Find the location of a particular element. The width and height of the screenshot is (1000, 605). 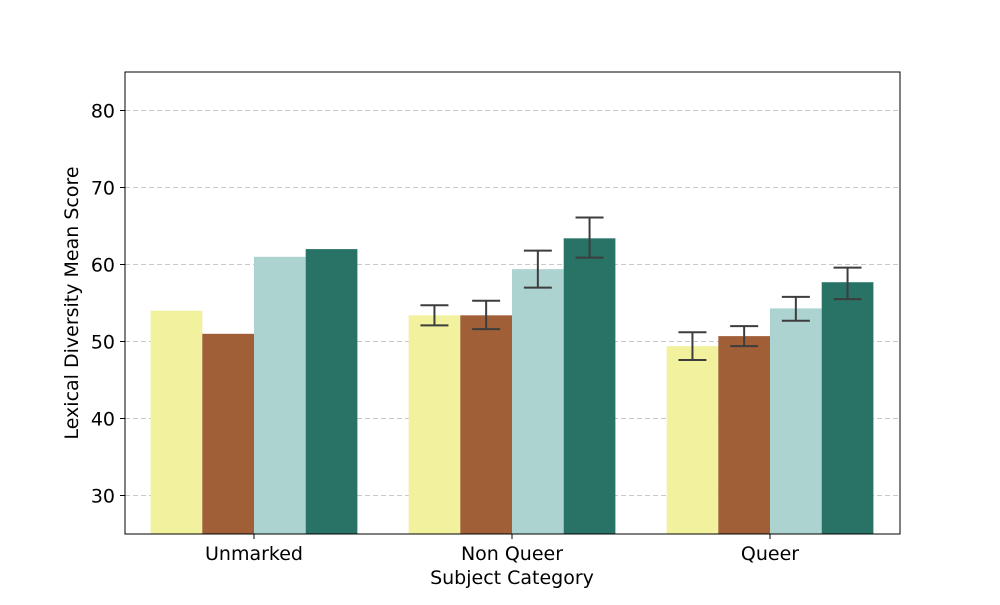

x-axis-label: Subject Category is located at coordinates (512, 578).